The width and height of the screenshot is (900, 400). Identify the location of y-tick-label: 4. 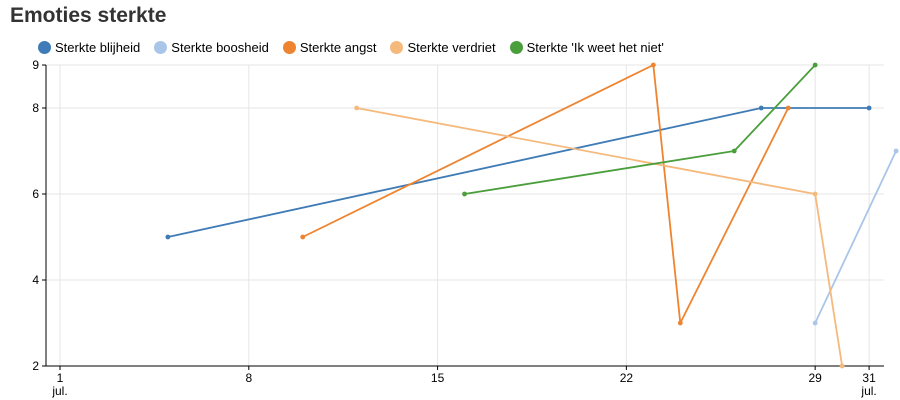
(35, 280).